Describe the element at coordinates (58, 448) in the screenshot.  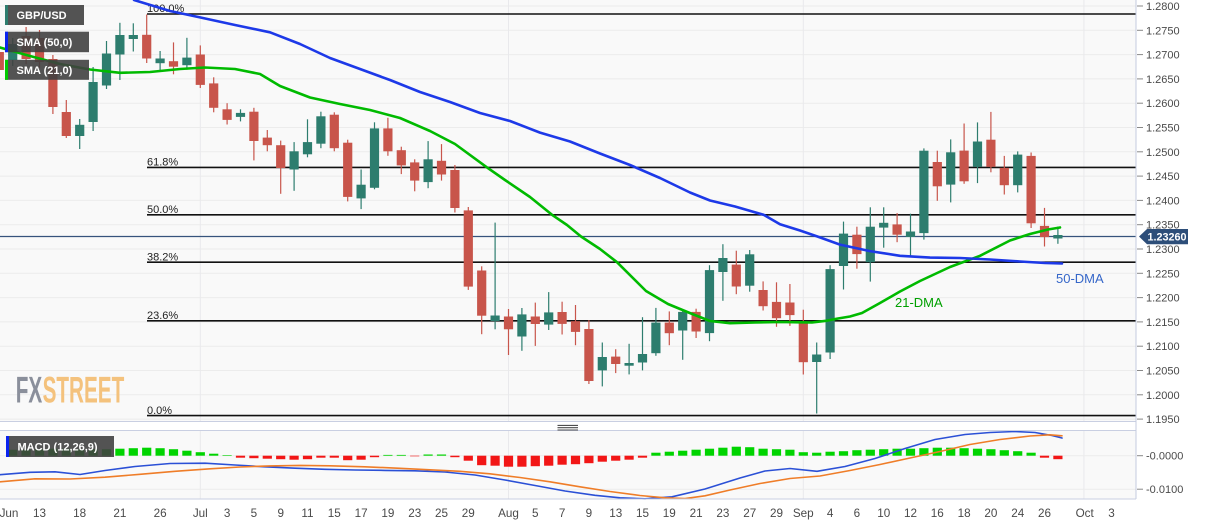
I see `svg-text: MACD (12,26,9)` at that location.